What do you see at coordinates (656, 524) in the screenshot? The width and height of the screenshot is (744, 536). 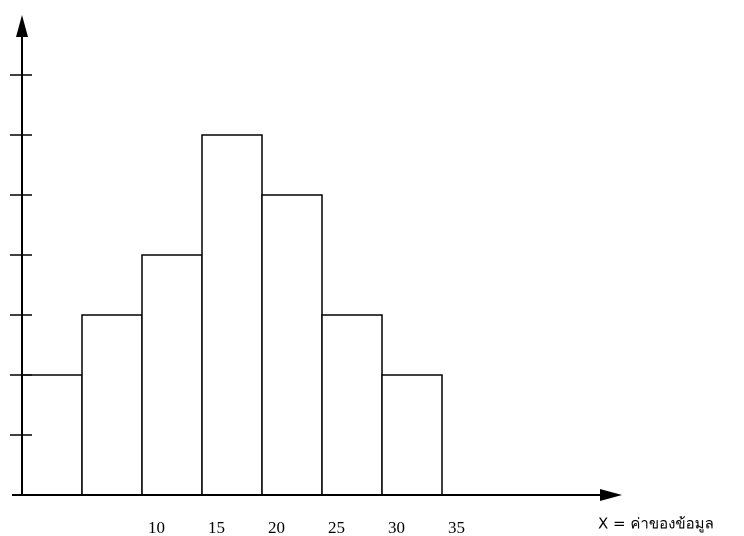 I see `x-axis-label: X = ค่าของข้อมูล` at bounding box center [656, 524].